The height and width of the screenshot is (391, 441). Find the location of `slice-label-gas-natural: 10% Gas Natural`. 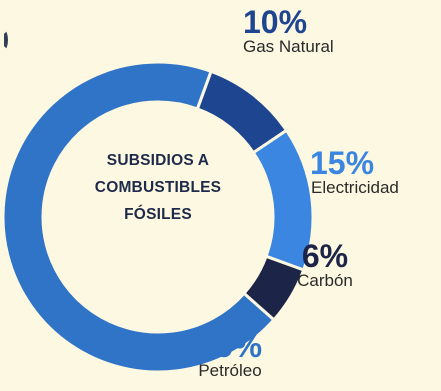

slice-label-gas-natural: 10% Gas Natural is located at coordinates (288, 31).